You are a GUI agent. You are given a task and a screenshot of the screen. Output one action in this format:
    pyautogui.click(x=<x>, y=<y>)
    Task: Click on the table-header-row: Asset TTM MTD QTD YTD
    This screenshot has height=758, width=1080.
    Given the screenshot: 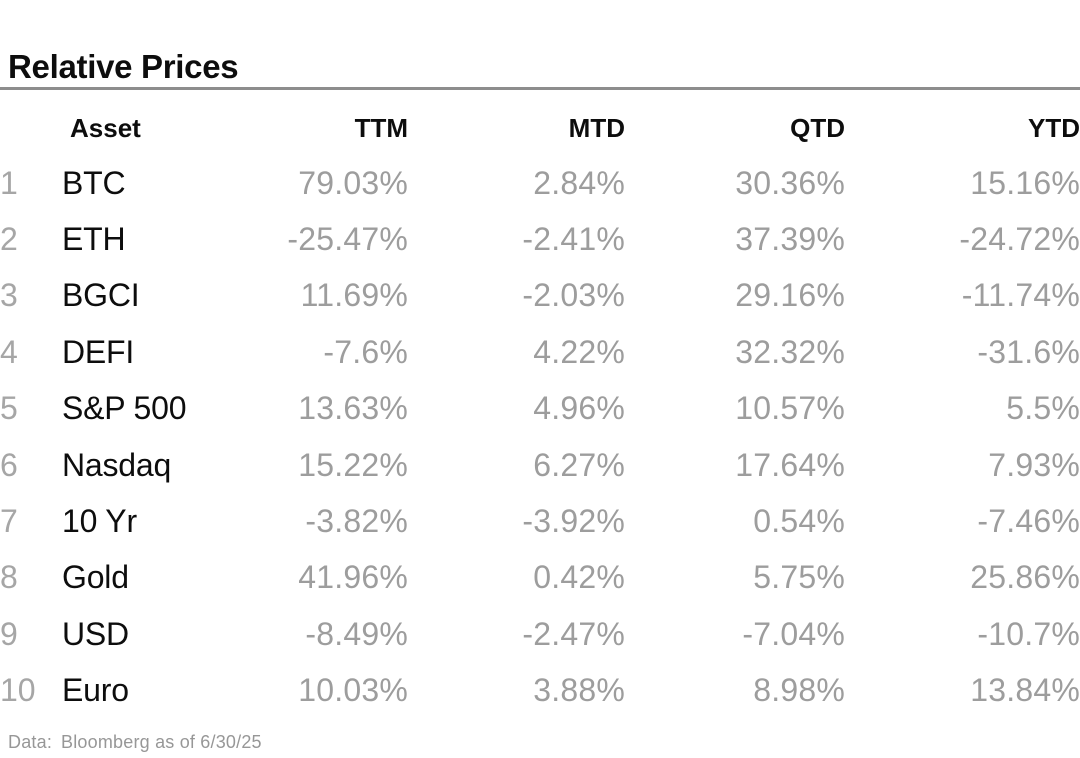 What is the action you would take?
    pyautogui.click(x=540, y=122)
    